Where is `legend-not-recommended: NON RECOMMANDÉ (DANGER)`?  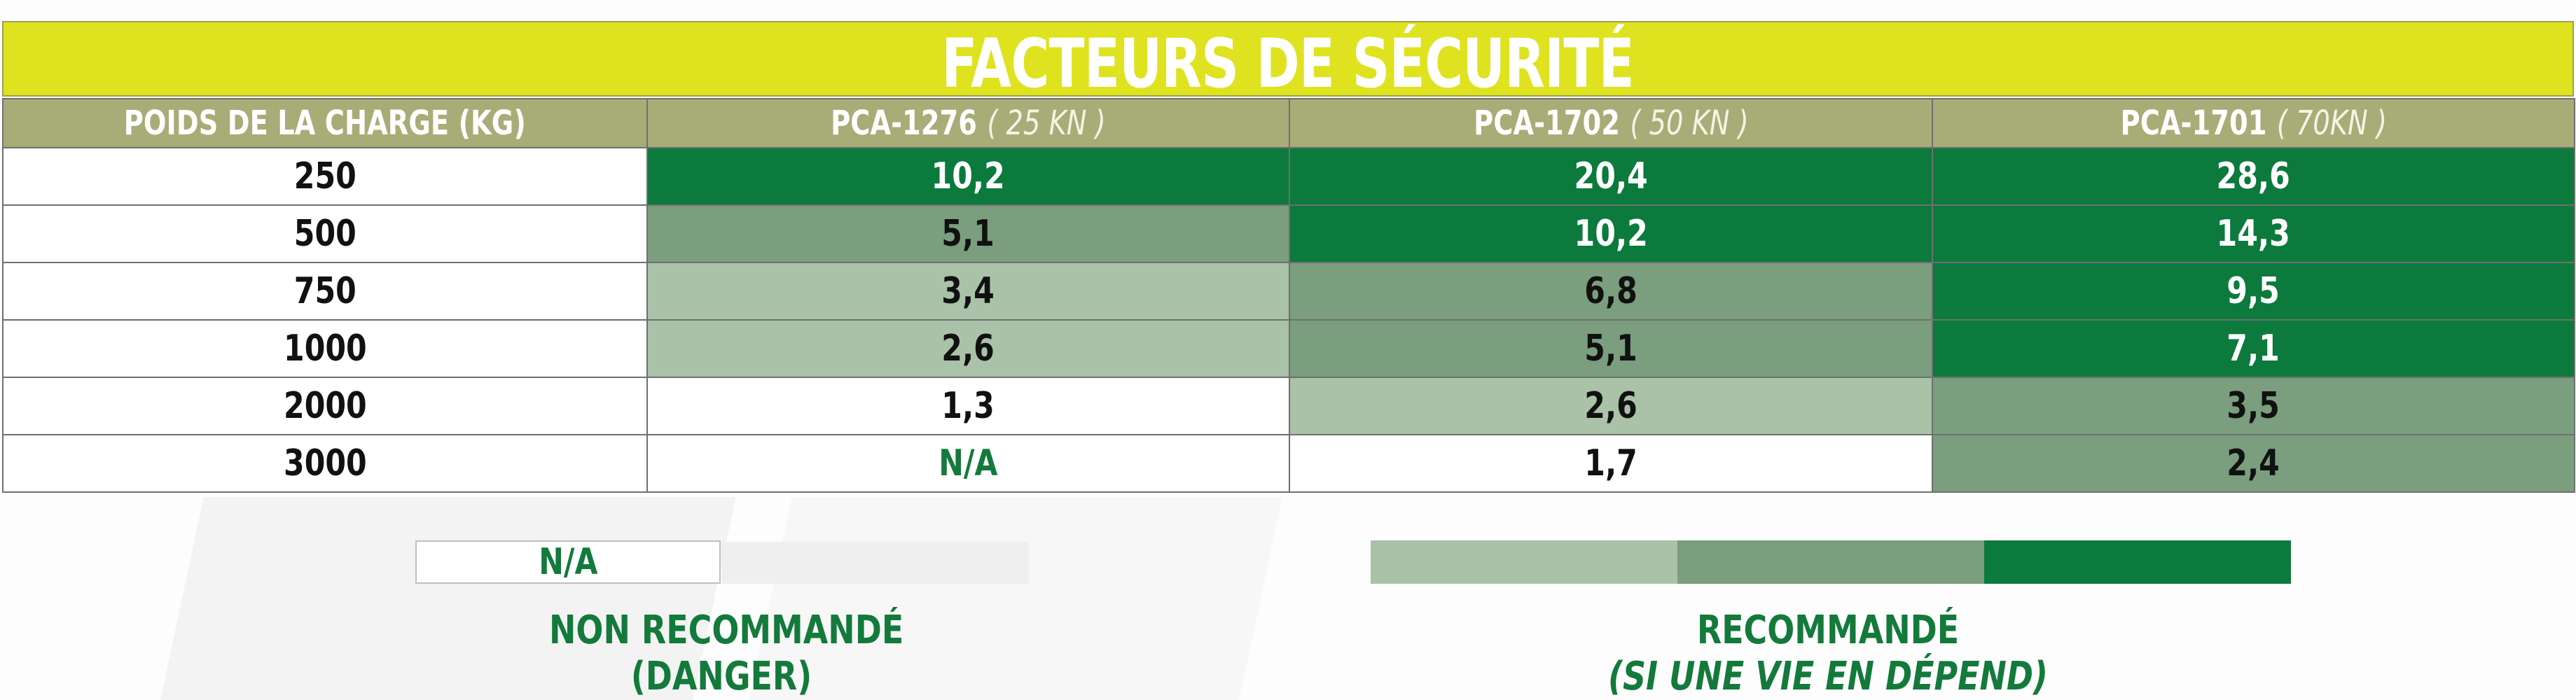
legend-not-recommended: NON RECOMMANDÉ (DANGER) is located at coordinates (721, 654).